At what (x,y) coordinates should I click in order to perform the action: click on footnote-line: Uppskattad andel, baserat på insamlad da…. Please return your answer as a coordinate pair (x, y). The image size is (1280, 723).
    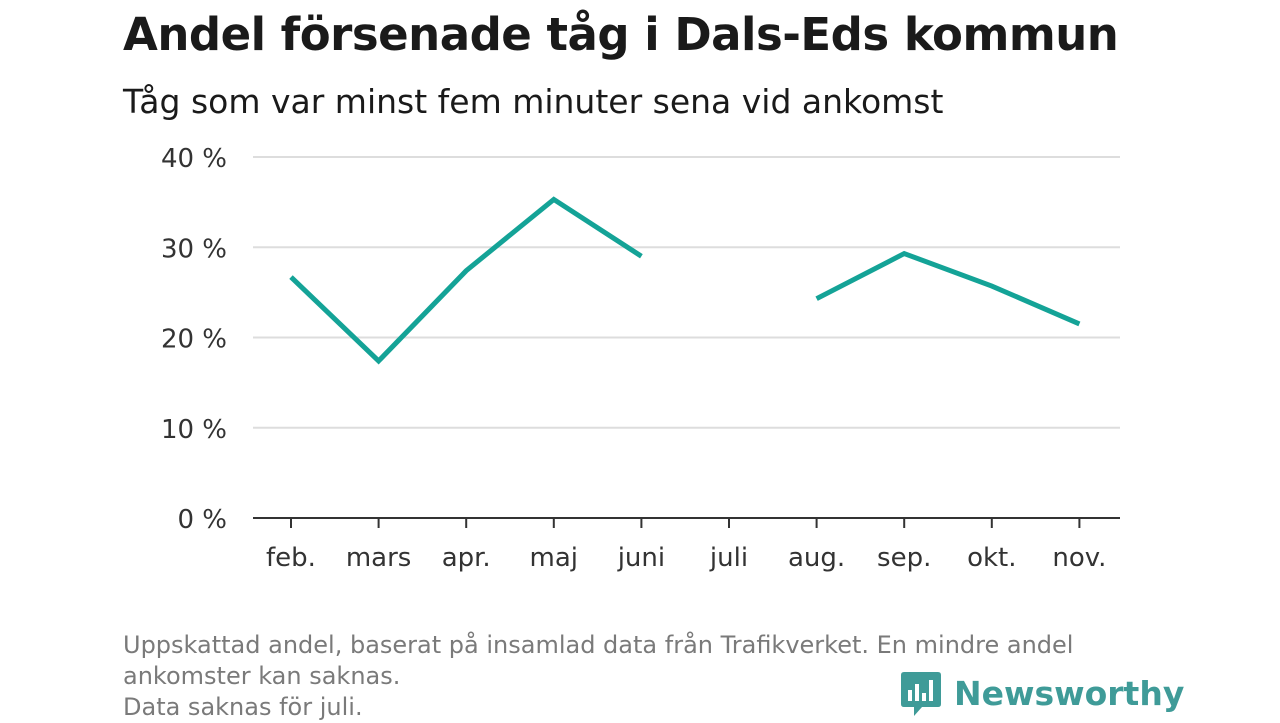
    Looking at the image, I should click on (643, 645).